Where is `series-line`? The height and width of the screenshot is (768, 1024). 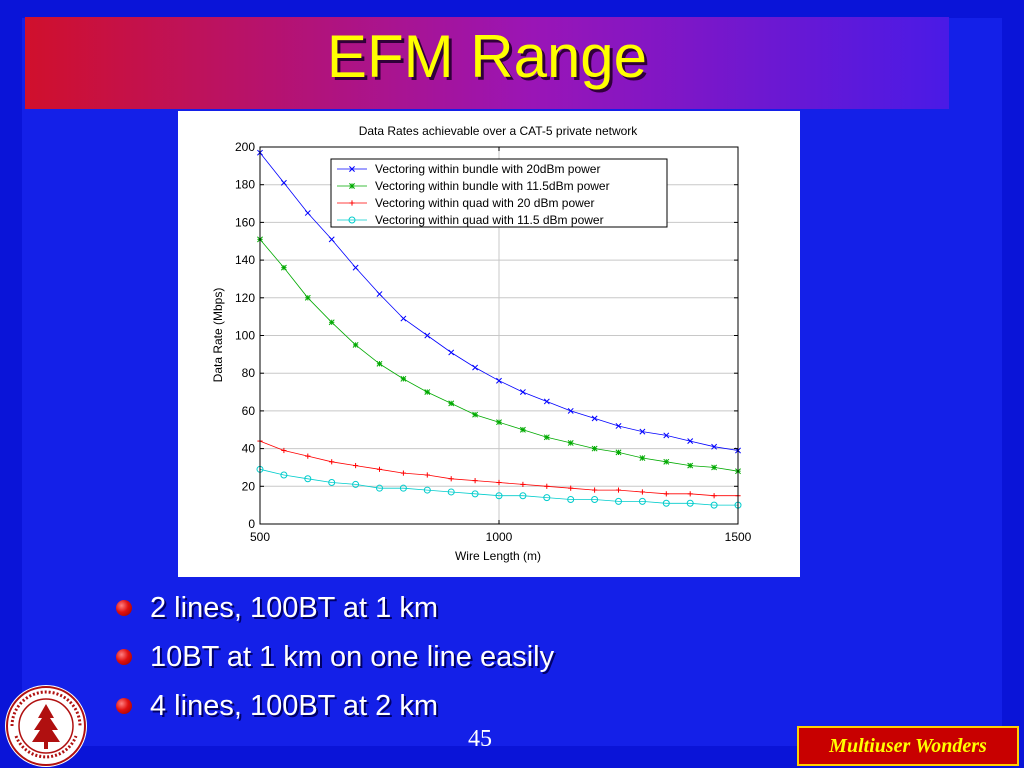
series-line is located at coordinates (498, 487).